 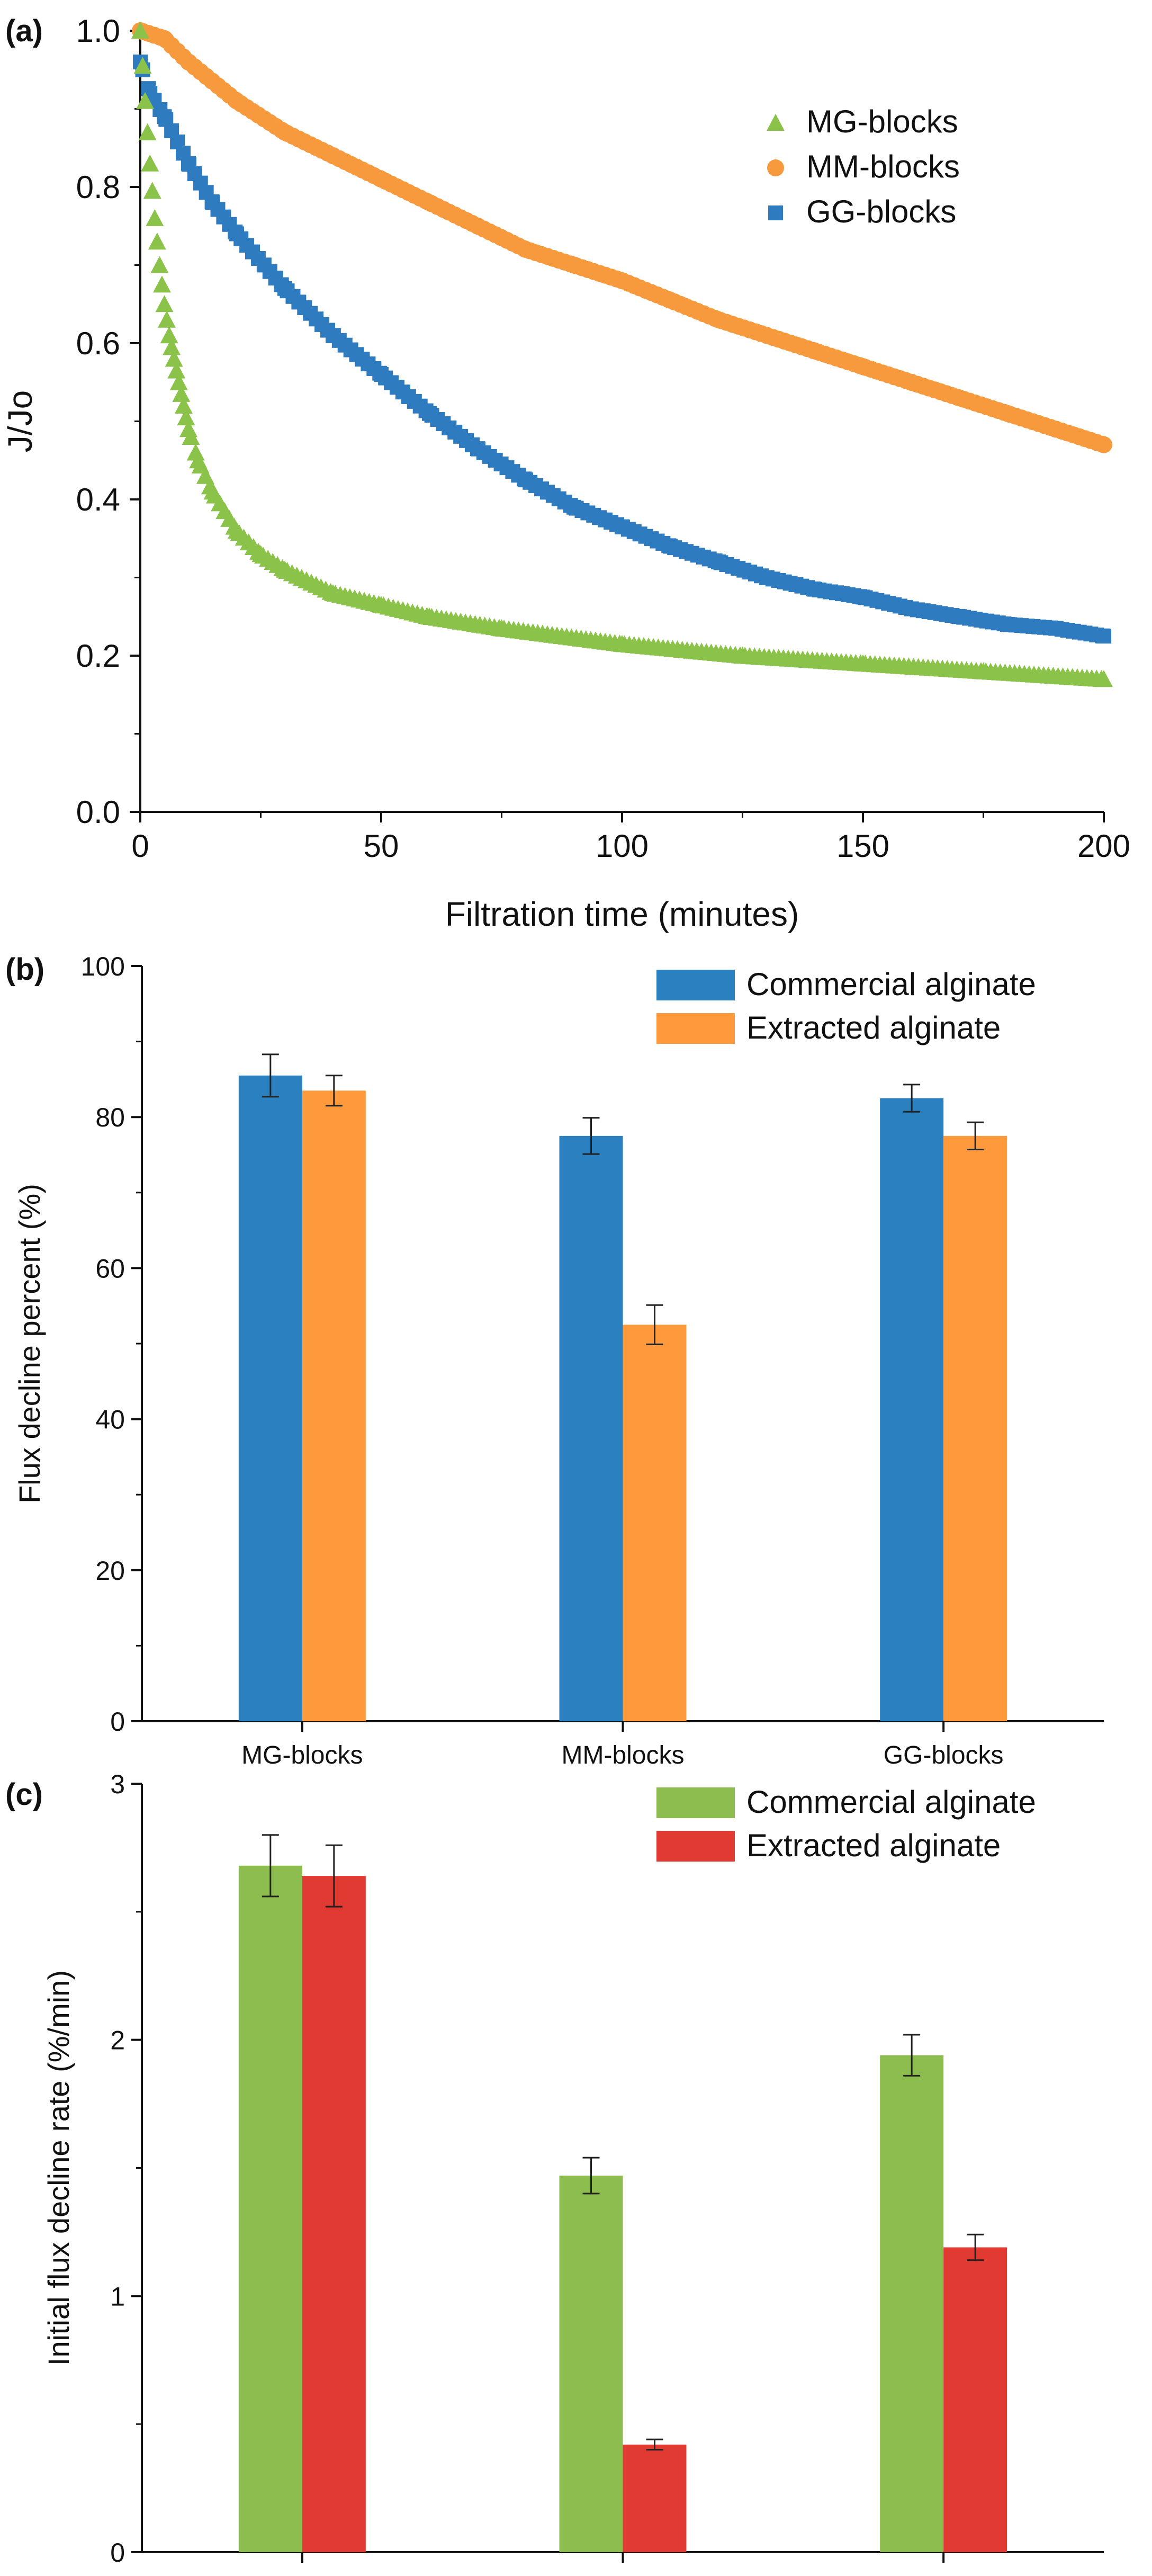 What do you see at coordinates (98, 656) in the screenshot?
I see `a-y-tick-label: 0.2` at bounding box center [98, 656].